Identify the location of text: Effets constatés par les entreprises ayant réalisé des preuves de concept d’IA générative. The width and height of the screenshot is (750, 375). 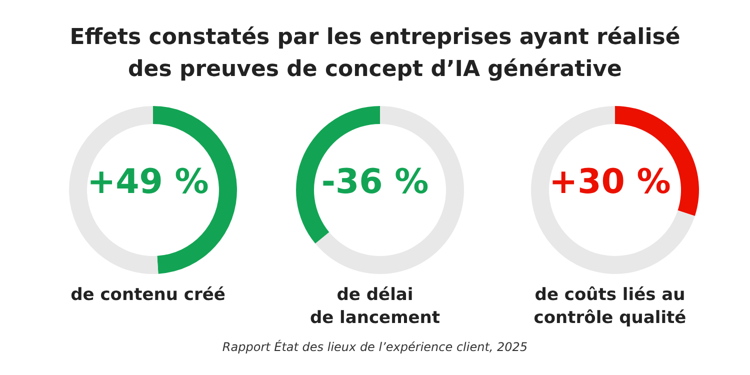
(375, 54).